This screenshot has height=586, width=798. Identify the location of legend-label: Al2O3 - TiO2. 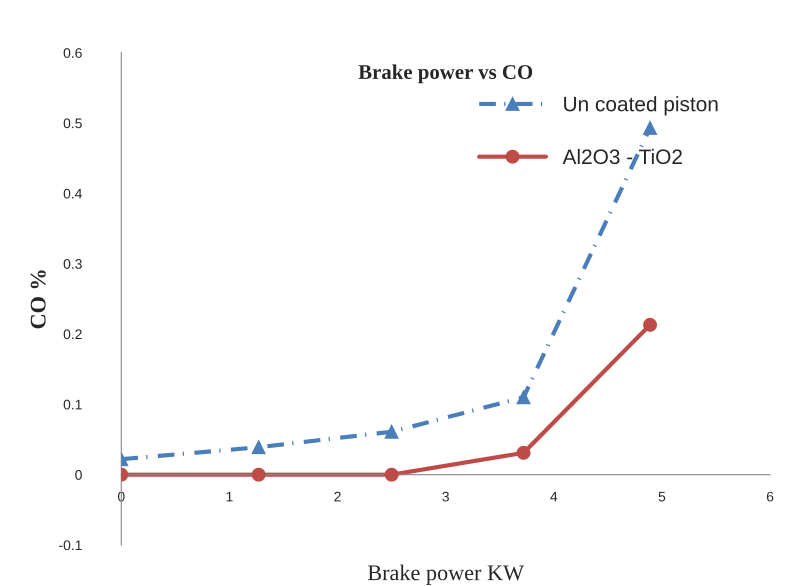
(622, 156).